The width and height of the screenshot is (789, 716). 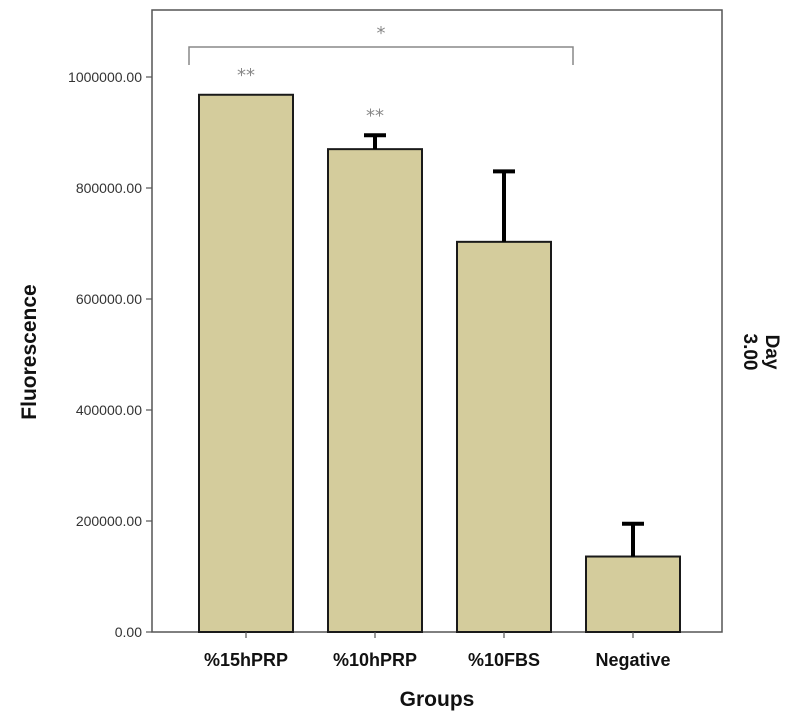 I want to click on bracket-label: *, so click(x=381, y=33).